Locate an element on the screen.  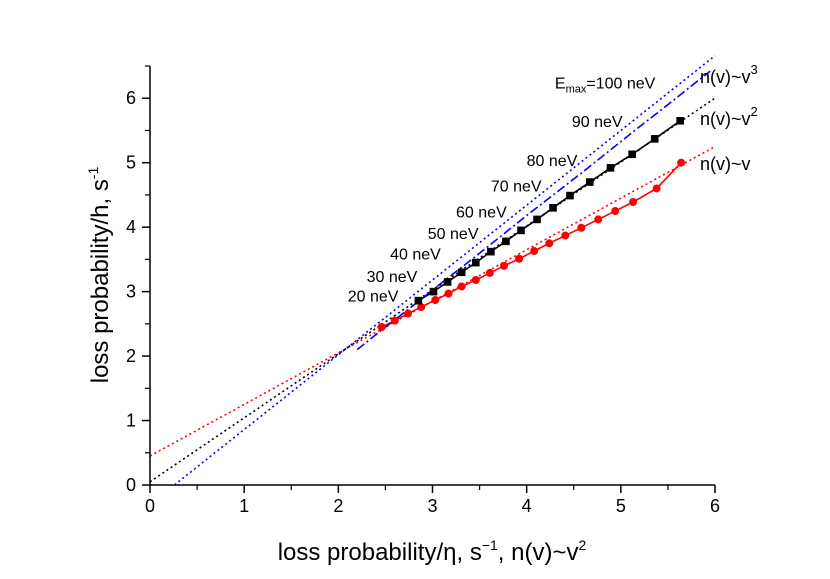
x-tick-label: 1 is located at coordinates (244, 506).